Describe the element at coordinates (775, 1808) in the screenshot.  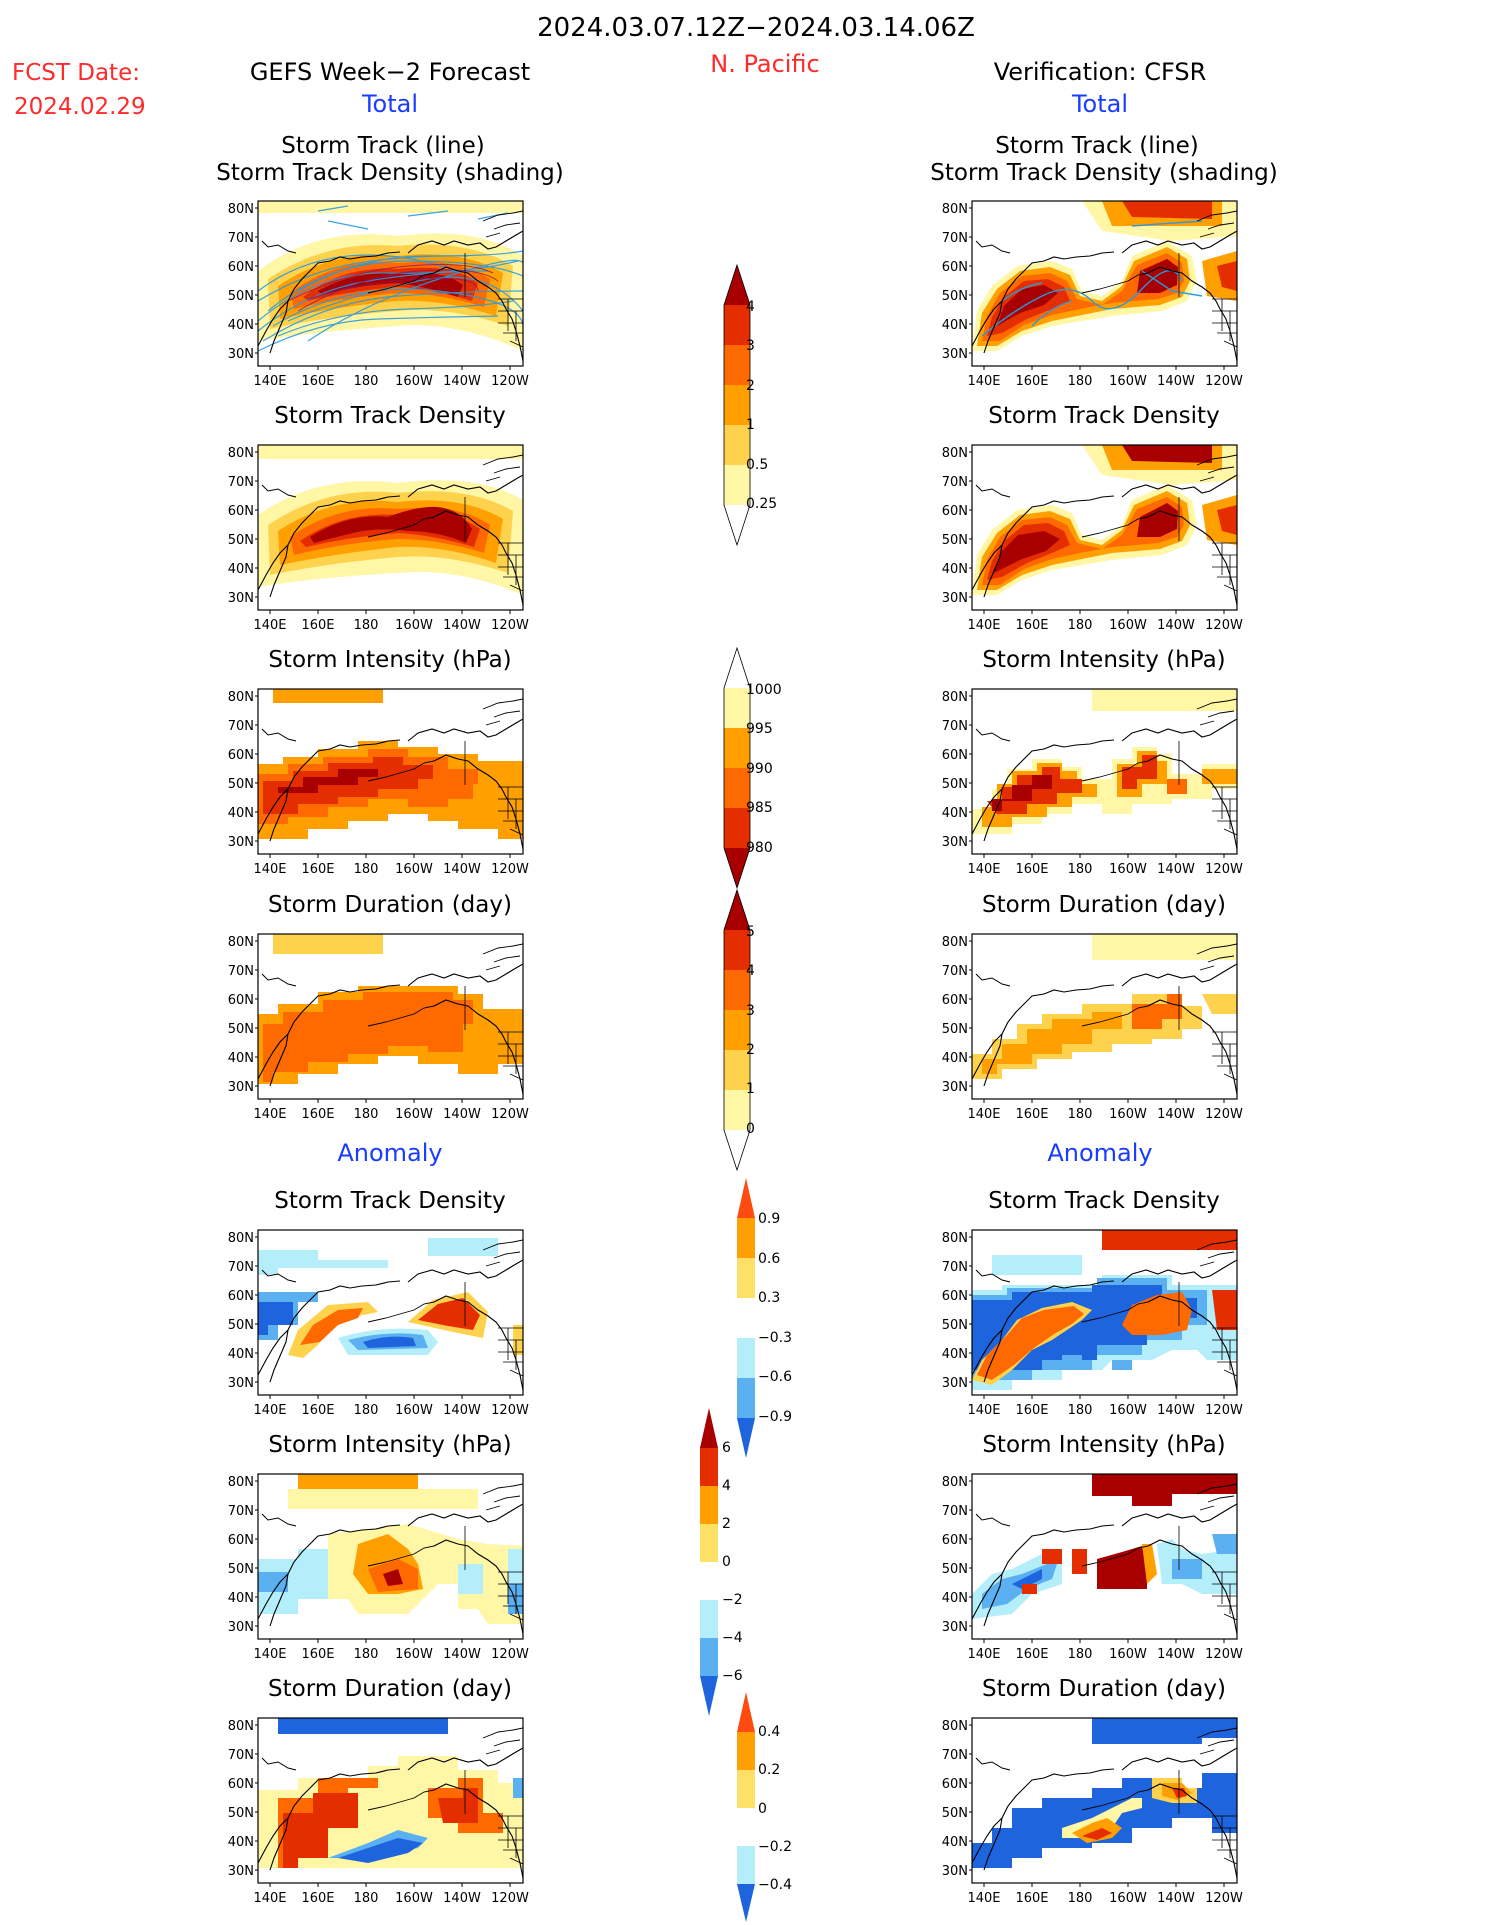
I see `colorbar-labels-anom-duration: 0.4 0.2 0 −0.2 −0.4` at that location.